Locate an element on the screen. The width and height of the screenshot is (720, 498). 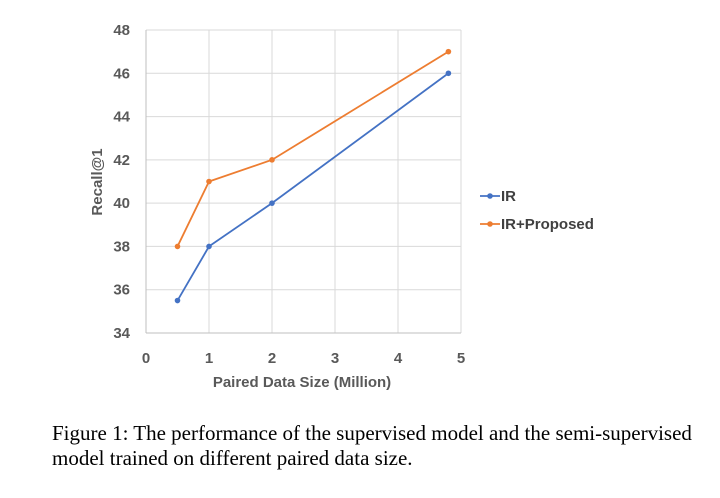
legend-item: IR+Proposed is located at coordinates (537, 224).